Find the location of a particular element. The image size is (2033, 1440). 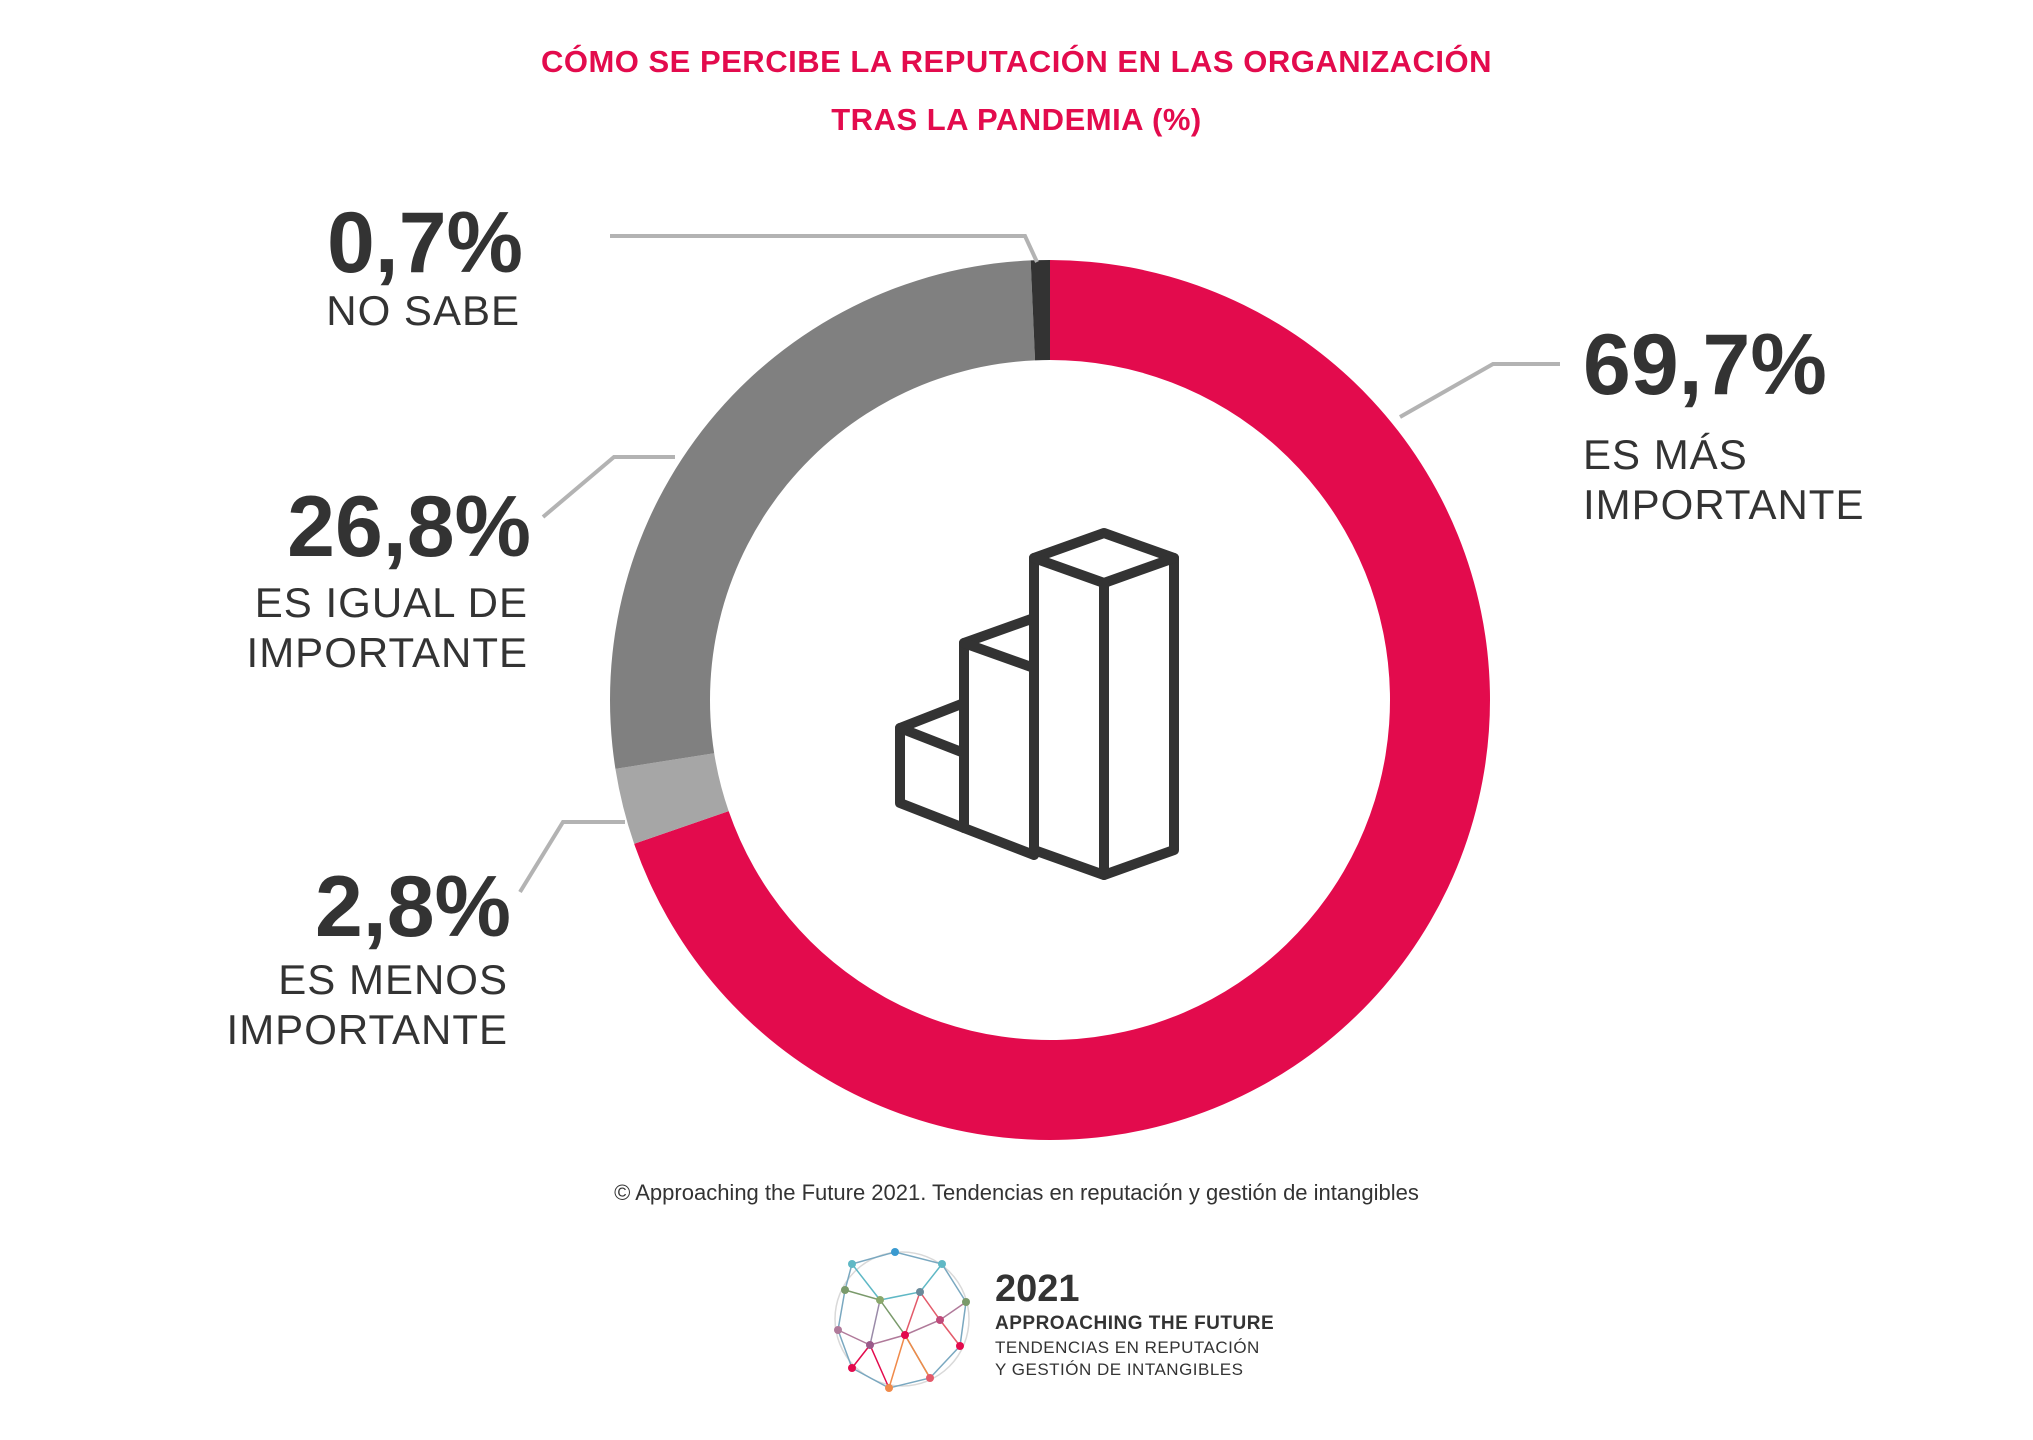

chart-title-line-2: TRAS LA PANDEMIA (%) is located at coordinates (1016, 119).